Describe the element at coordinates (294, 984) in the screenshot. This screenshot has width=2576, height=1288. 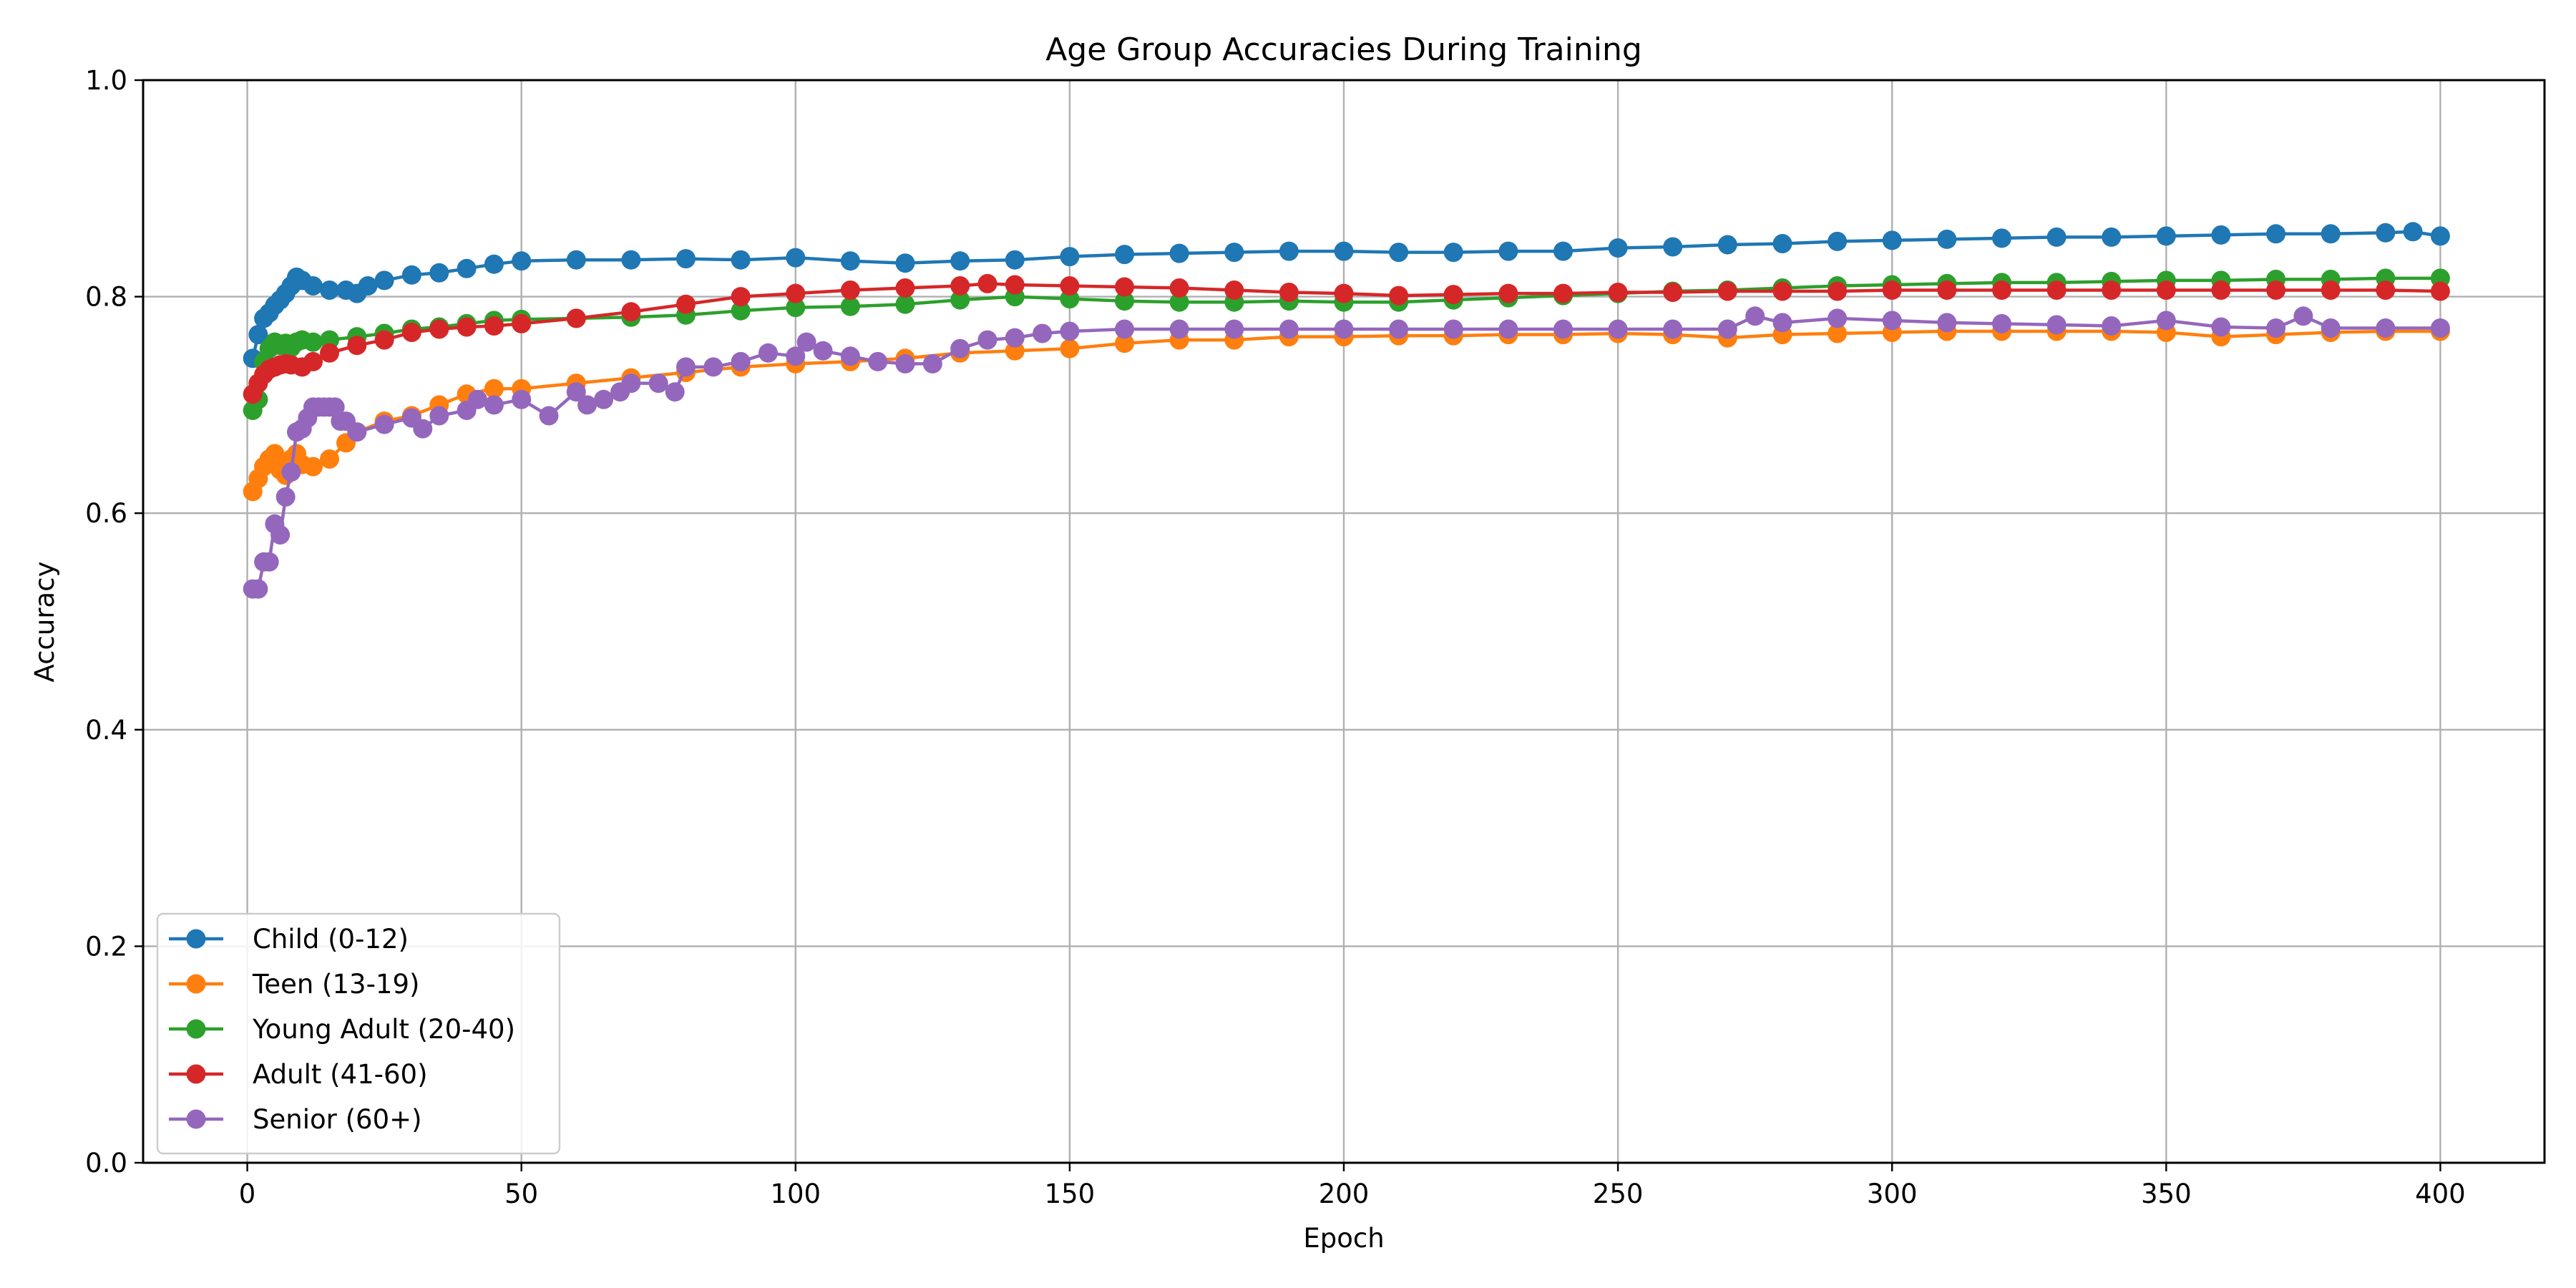
I see `legend-item: Teen (13-19)` at that location.